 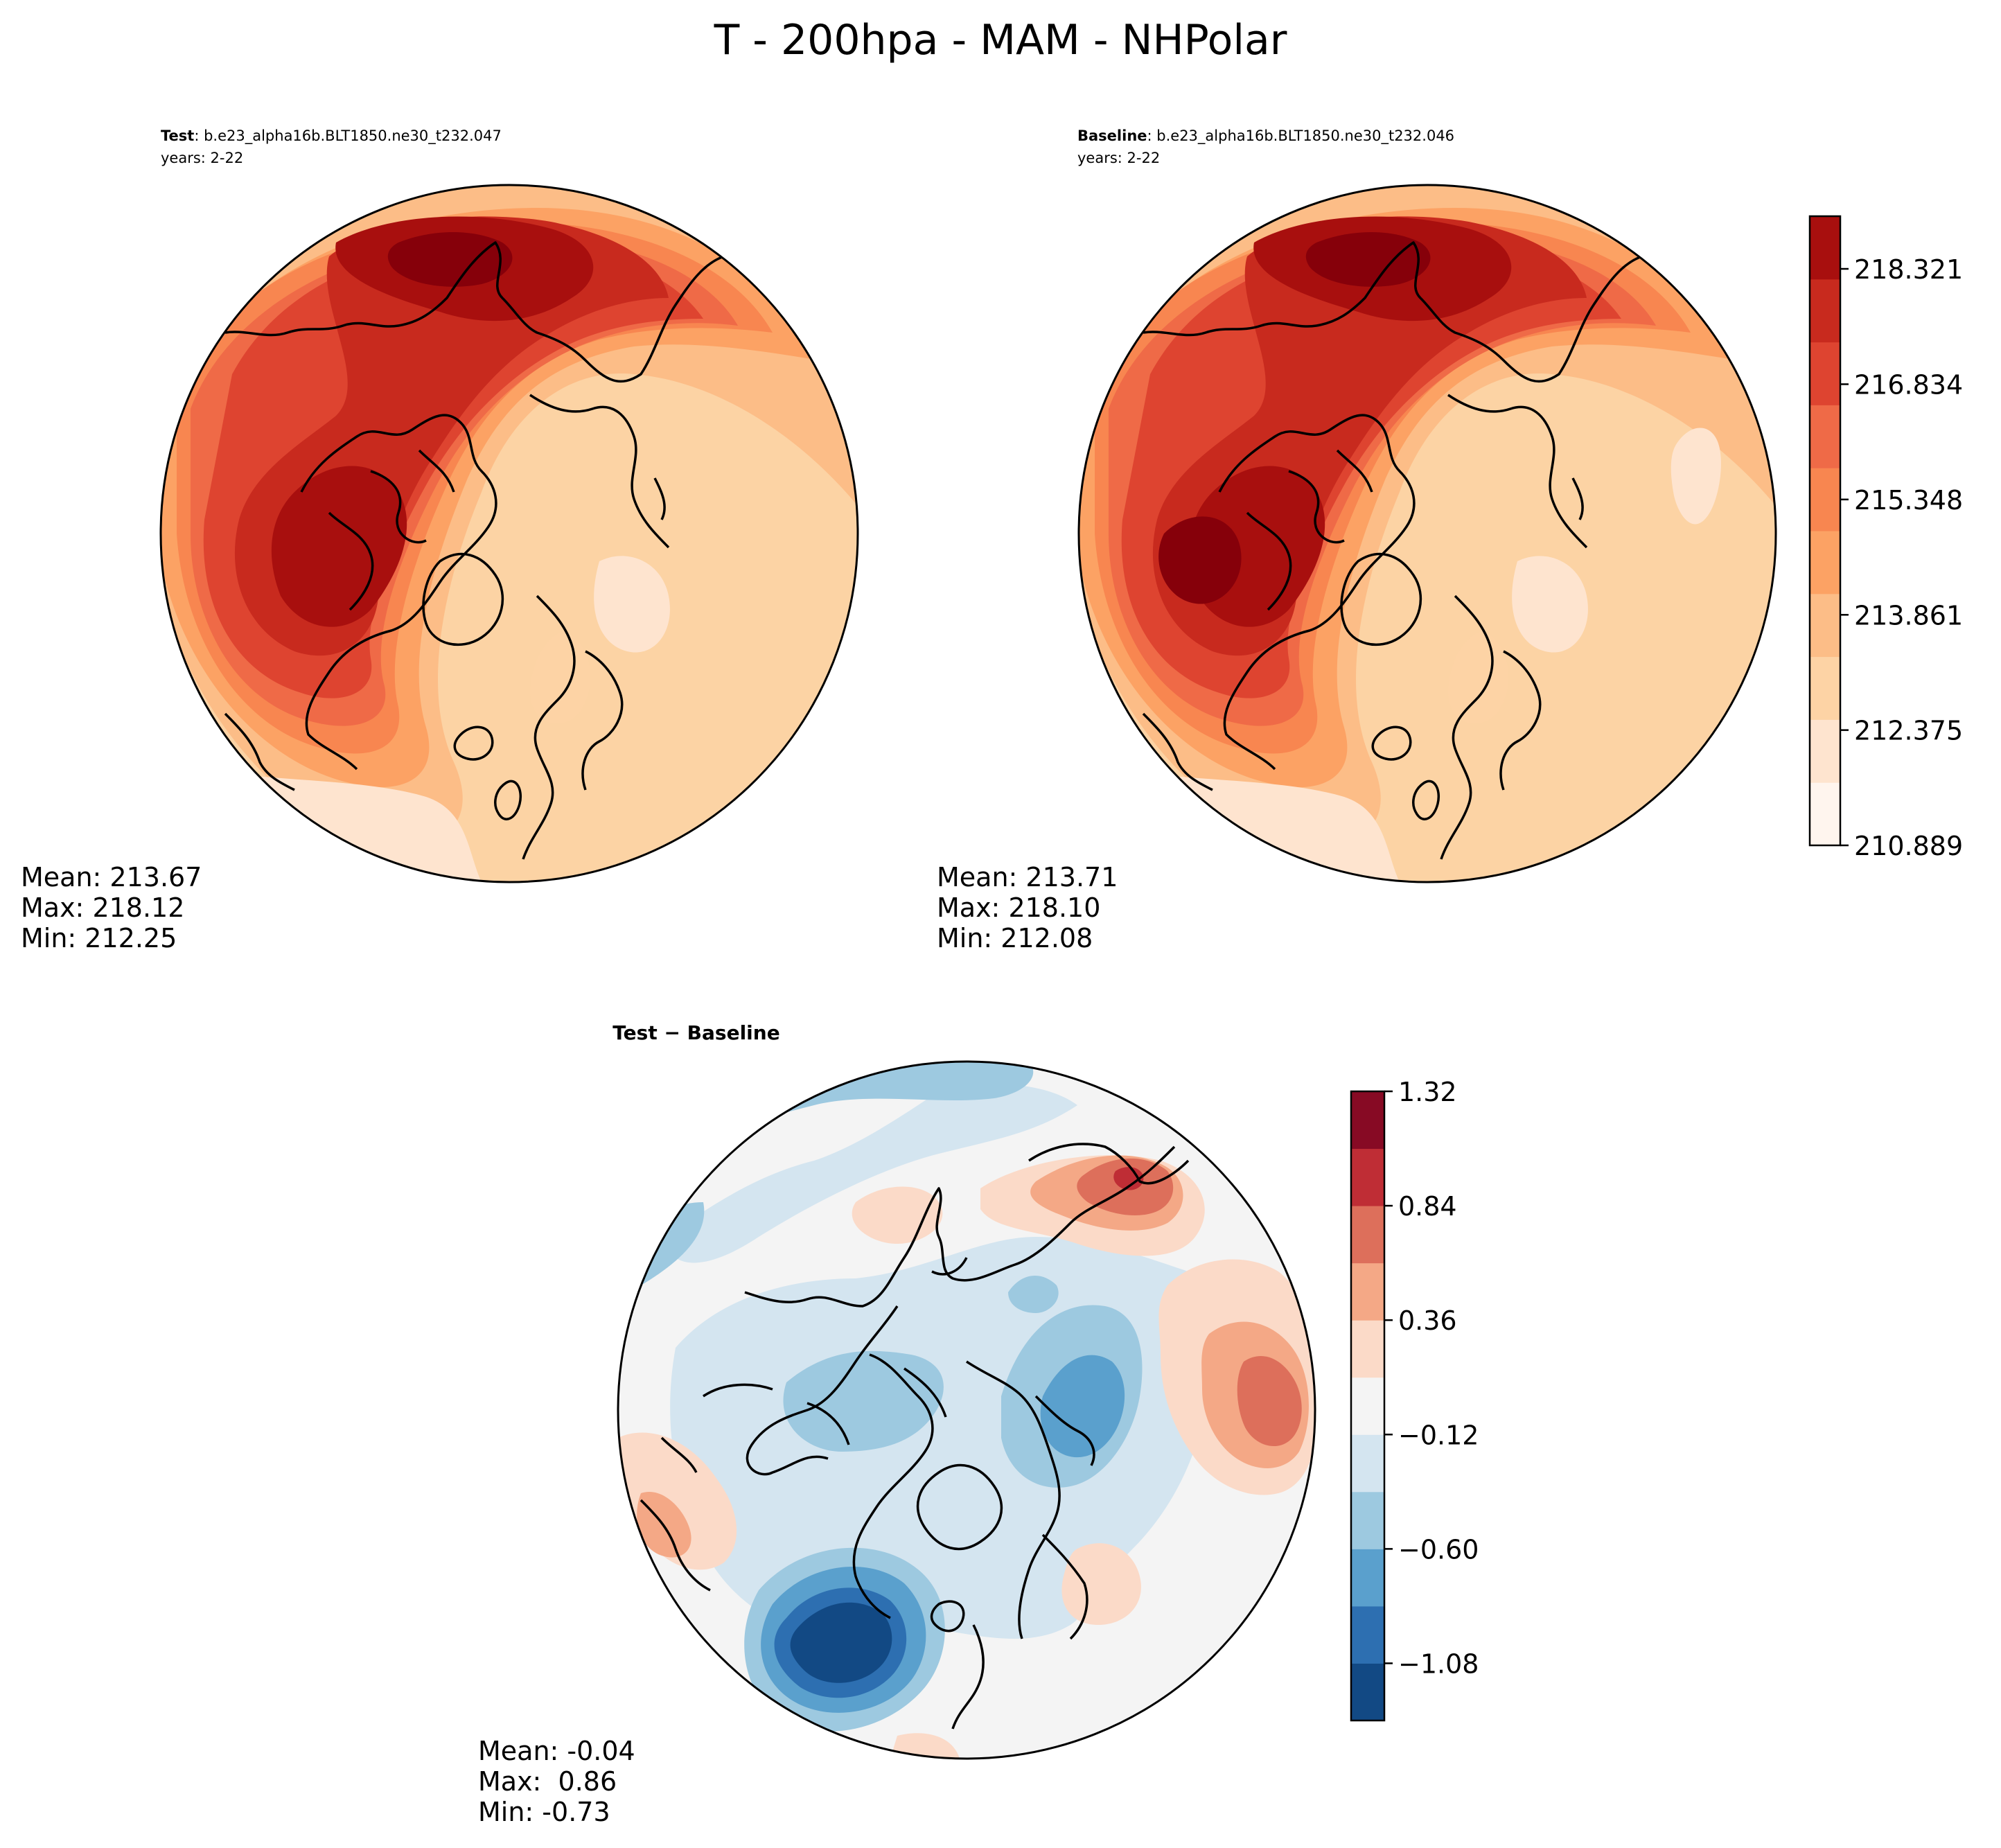 I want to click on abs-colorbar-tick-label: 215.348, so click(x=1909, y=500).